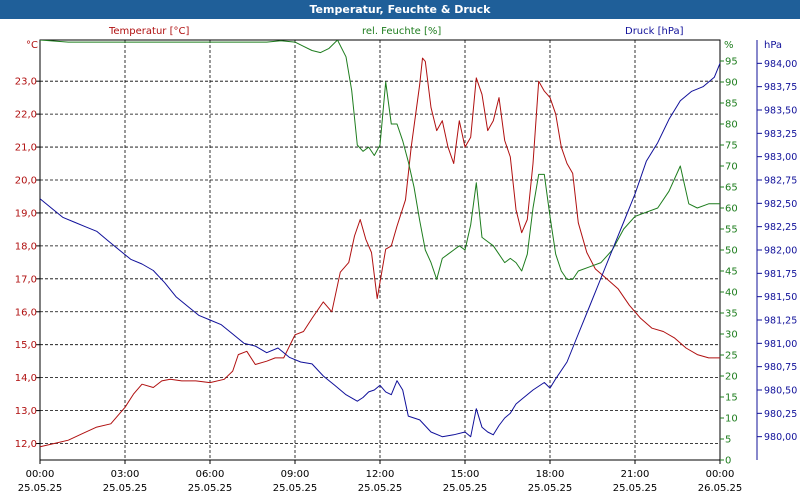 This screenshot has height=500, width=800. Describe the element at coordinates (26, 82) in the screenshot. I see `temp-tick-label: 23,0` at that location.